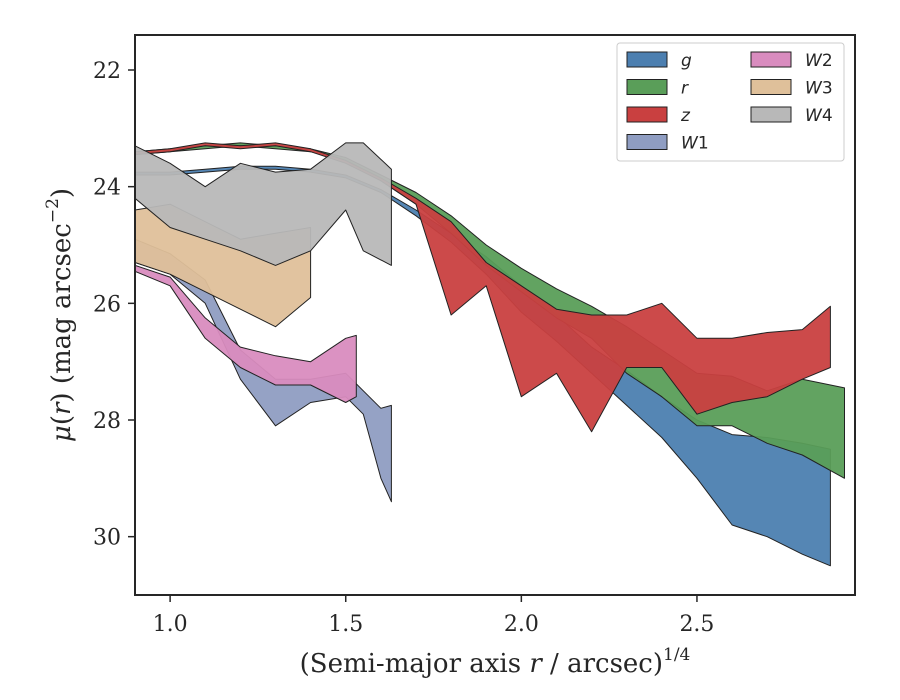 The image size is (900, 700). Describe the element at coordinates (647, 87) in the screenshot. I see `legend-swatch-r` at that location.